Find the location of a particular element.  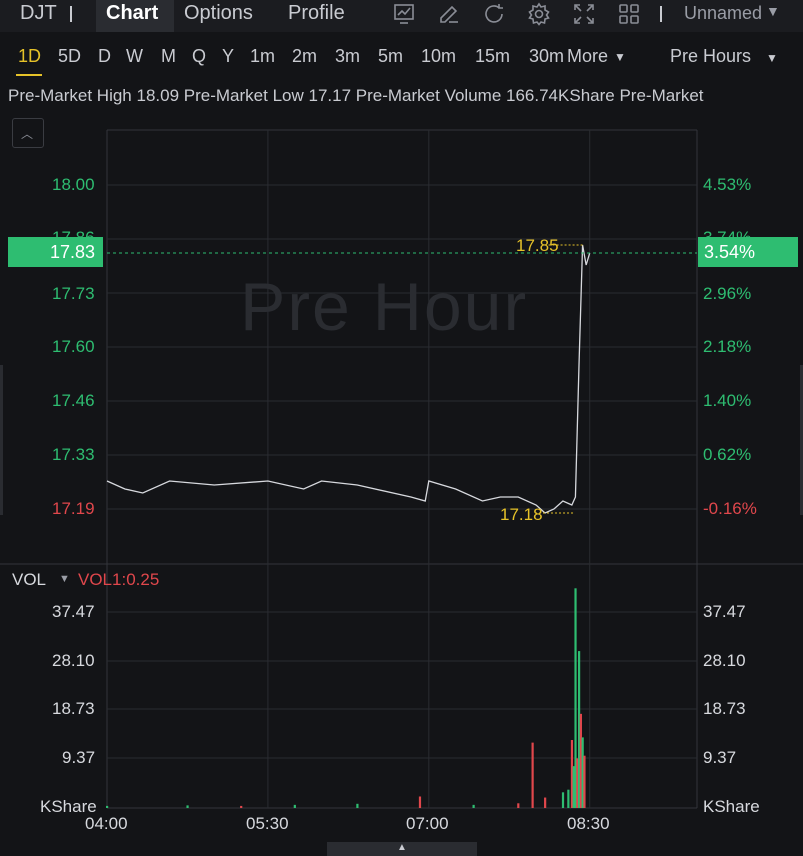

period-10m: 10m is located at coordinates (439, 56).